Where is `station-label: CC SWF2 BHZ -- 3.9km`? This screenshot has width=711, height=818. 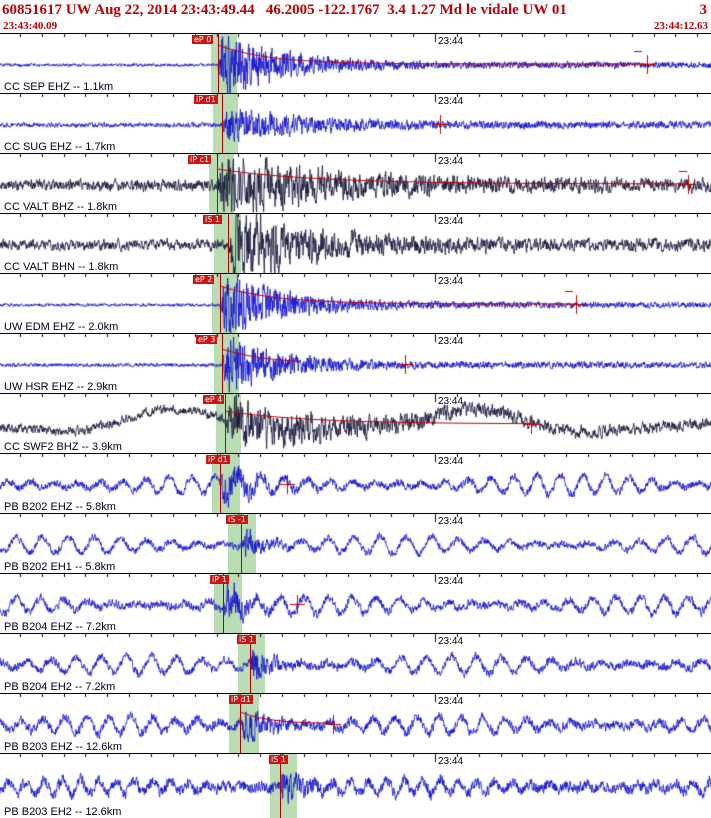 station-label: CC SWF2 BHZ -- 3.9km is located at coordinates (63, 447).